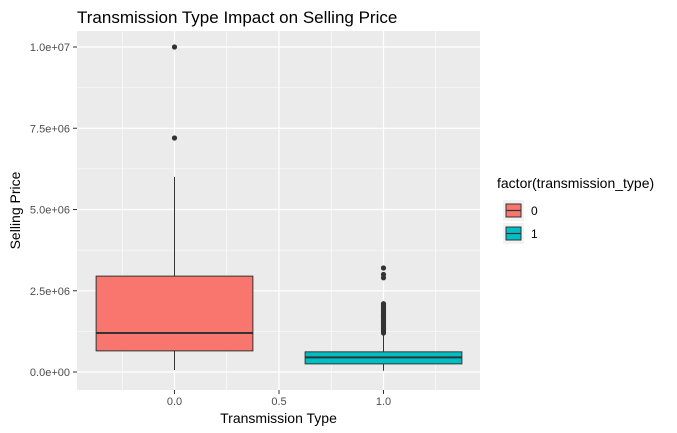  Describe the element at coordinates (50, 129) in the screenshot. I see `y-tick-label: 7.5e+06` at that location.